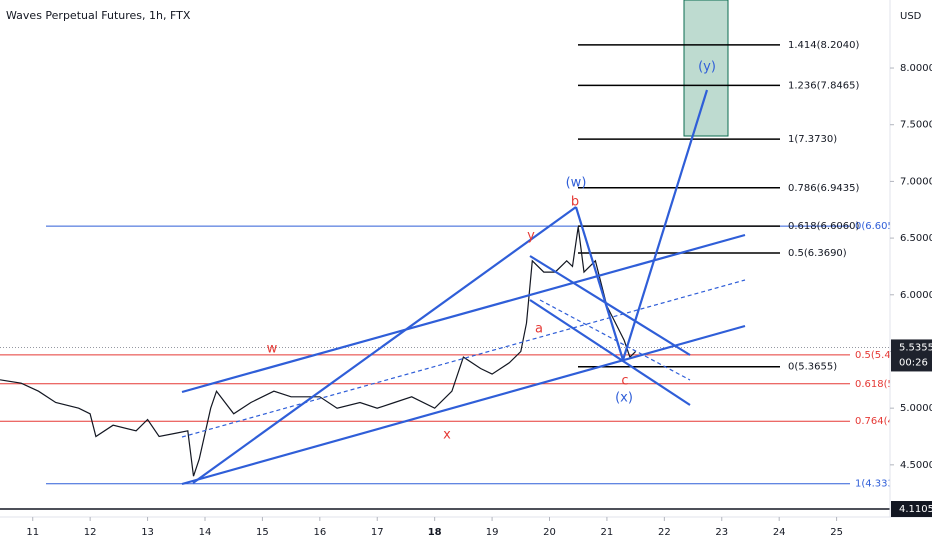 This screenshot has height=550, width=932. What do you see at coordinates (98, 15) in the screenshot?
I see `chart-title: Waves Perpetual Futures, 1h, FTX` at bounding box center [98, 15].